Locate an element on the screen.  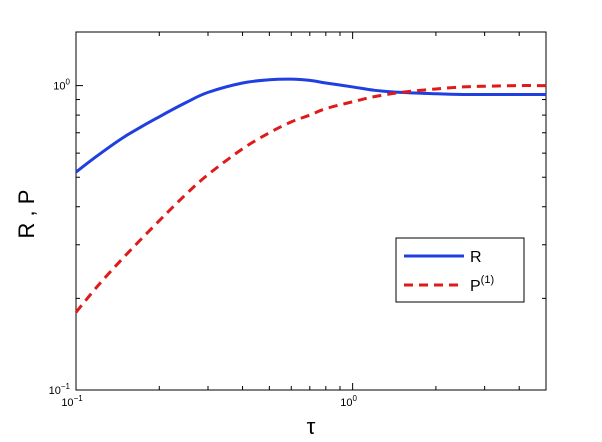
legend: R P(1) is located at coordinates (460, 270).